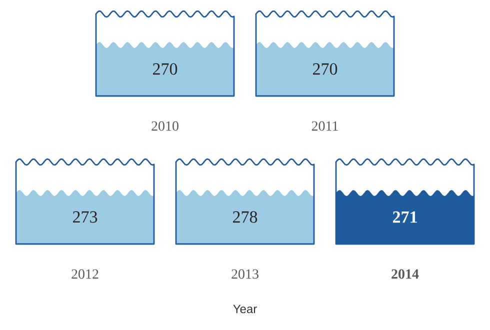  Describe the element at coordinates (245, 309) in the screenshot. I see `text: Year` at that location.